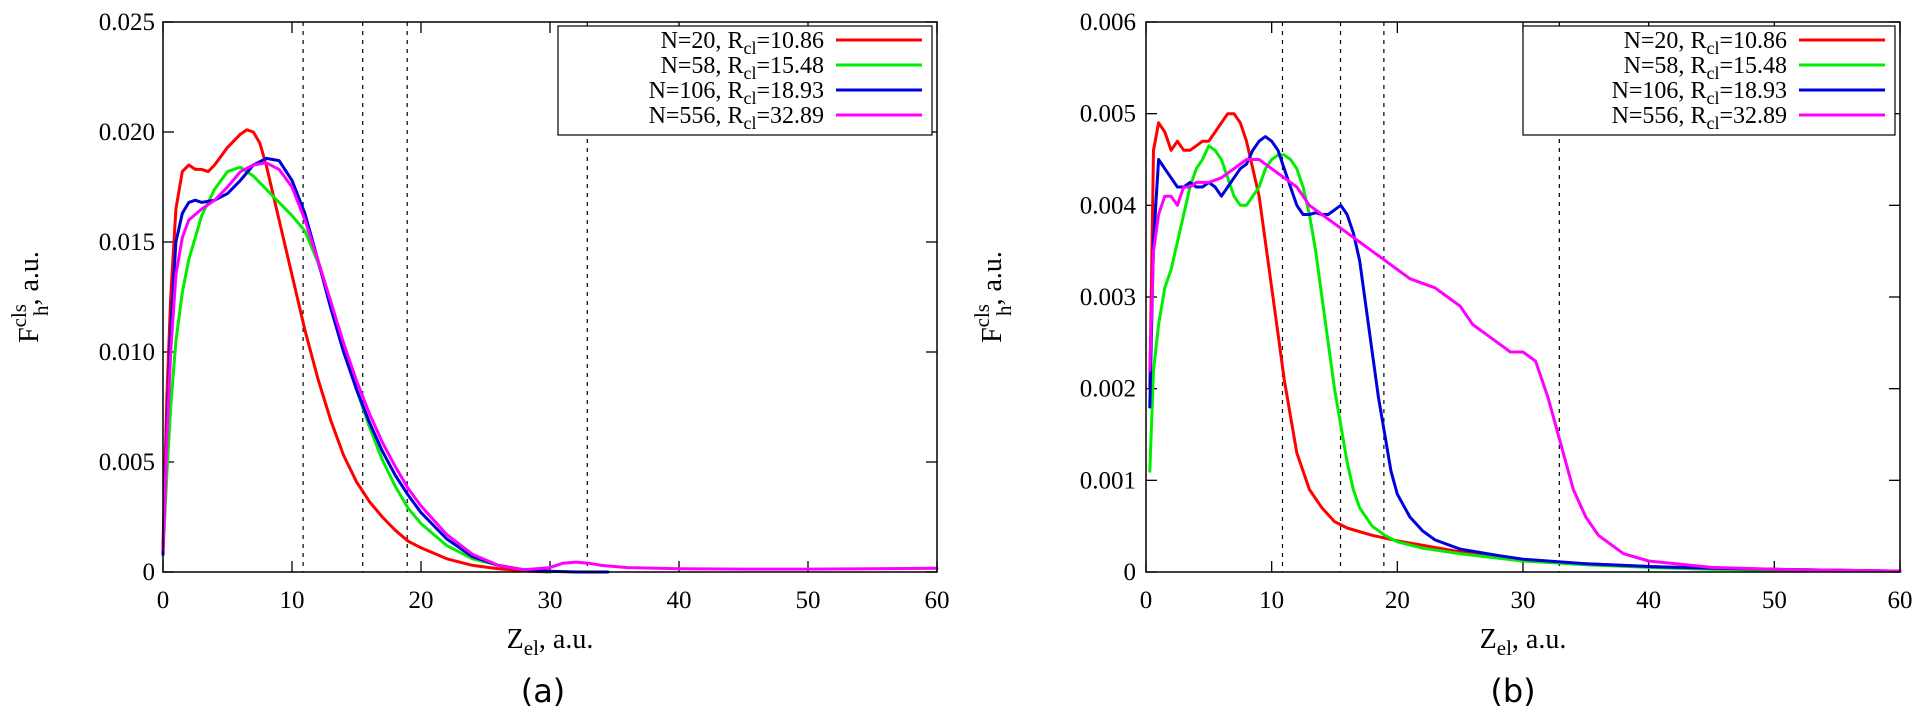  I want to click on y-tick-label: 0.015, so click(127, 242).